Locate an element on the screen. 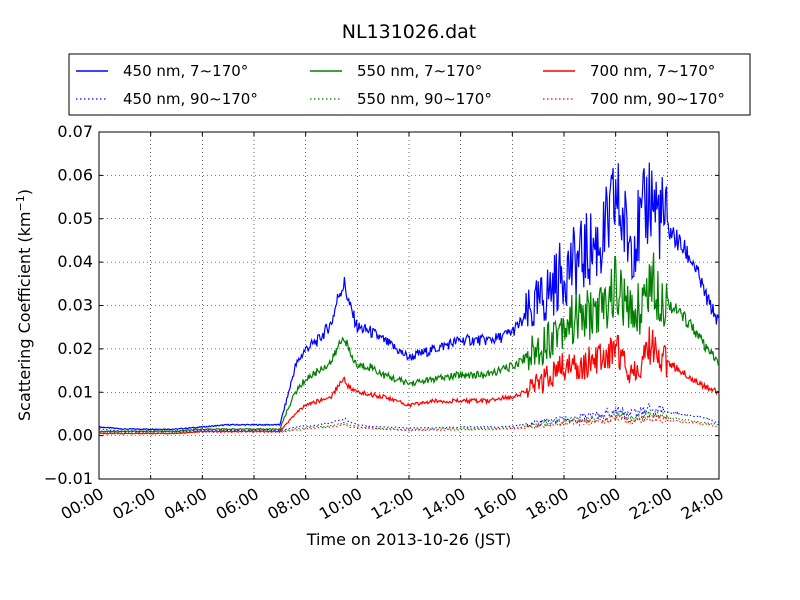 The image size is (800, 600). y-tick-label: 0.00 is located at coordinates (75, 435).